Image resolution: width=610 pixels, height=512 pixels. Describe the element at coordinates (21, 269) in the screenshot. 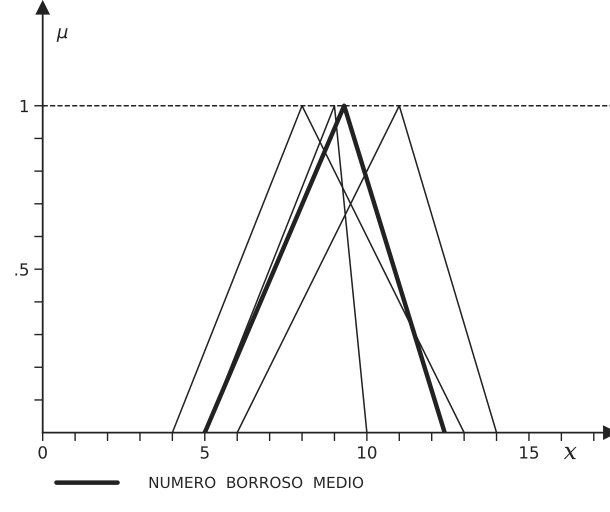

I see `y-tick-label: .5` at that location.